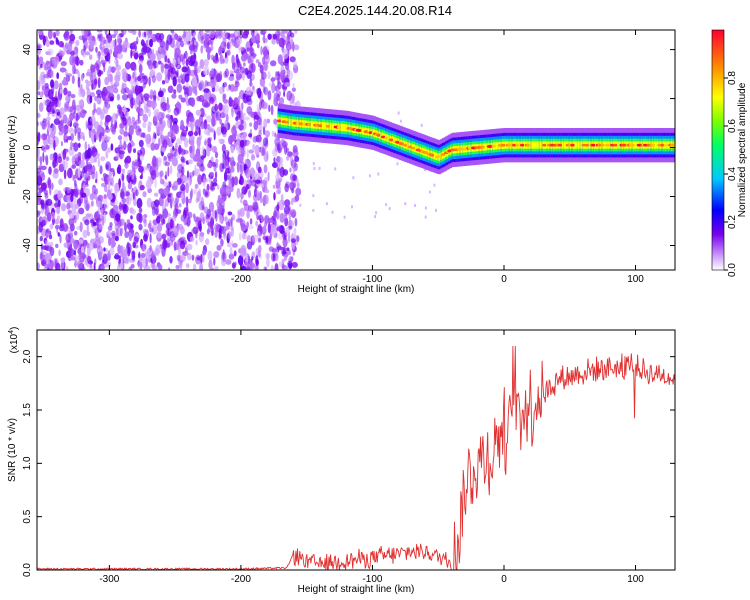 This screenshot has height=600, width=750. Describe the element at coordinates (732, 174) in the screenshot. I see `colorbar-tick-label: 0.4` at that location.